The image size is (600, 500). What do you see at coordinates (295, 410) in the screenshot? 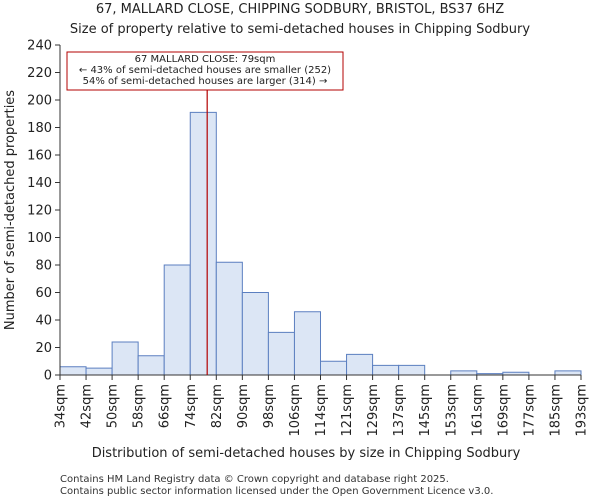
I see `x-tick-label: 106sqm` at bounding box center [295, 410].